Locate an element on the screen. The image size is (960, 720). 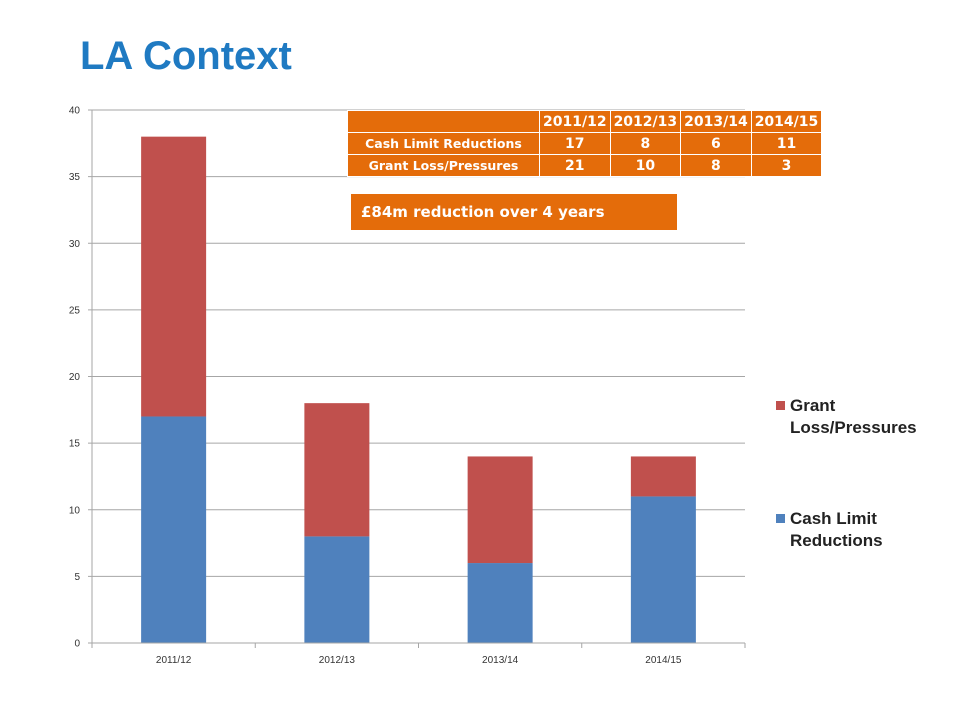
x-tick-label: 2012/13 is located at coordinates (337, 660).